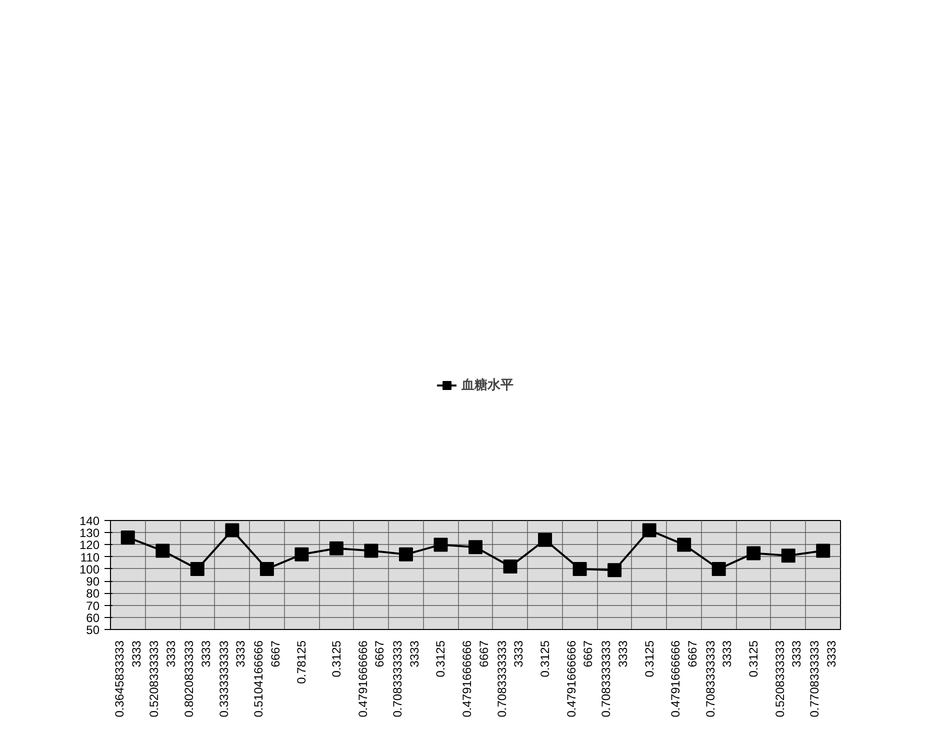  I want to click on x-tick-label: 0.78125, so click(301, 662).